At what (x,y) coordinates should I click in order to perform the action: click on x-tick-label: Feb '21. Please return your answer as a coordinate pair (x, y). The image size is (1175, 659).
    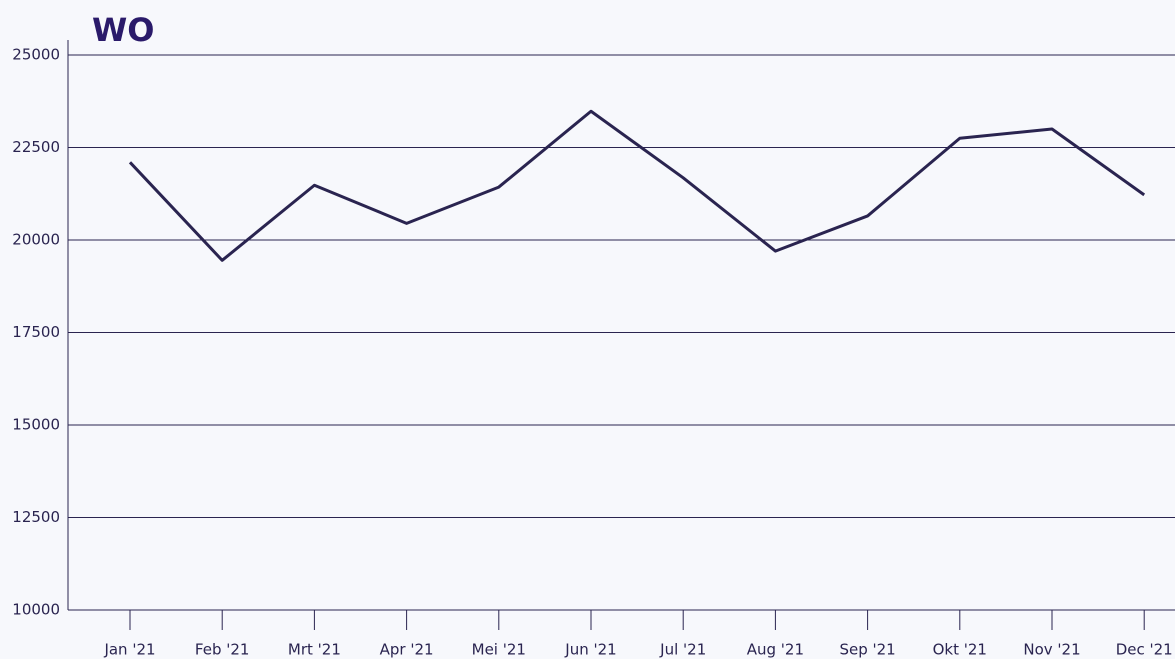
    Looking at the image, I should click on (222, 650).